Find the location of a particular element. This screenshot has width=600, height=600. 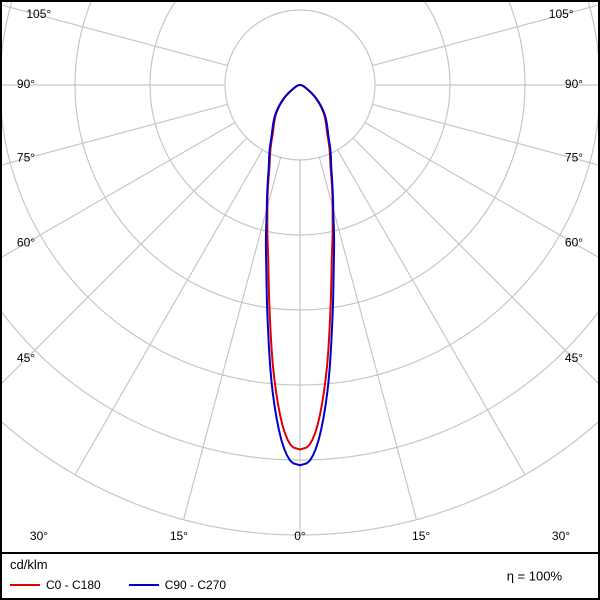

unit-label: cd/klm is located at coordinates (29, 564).